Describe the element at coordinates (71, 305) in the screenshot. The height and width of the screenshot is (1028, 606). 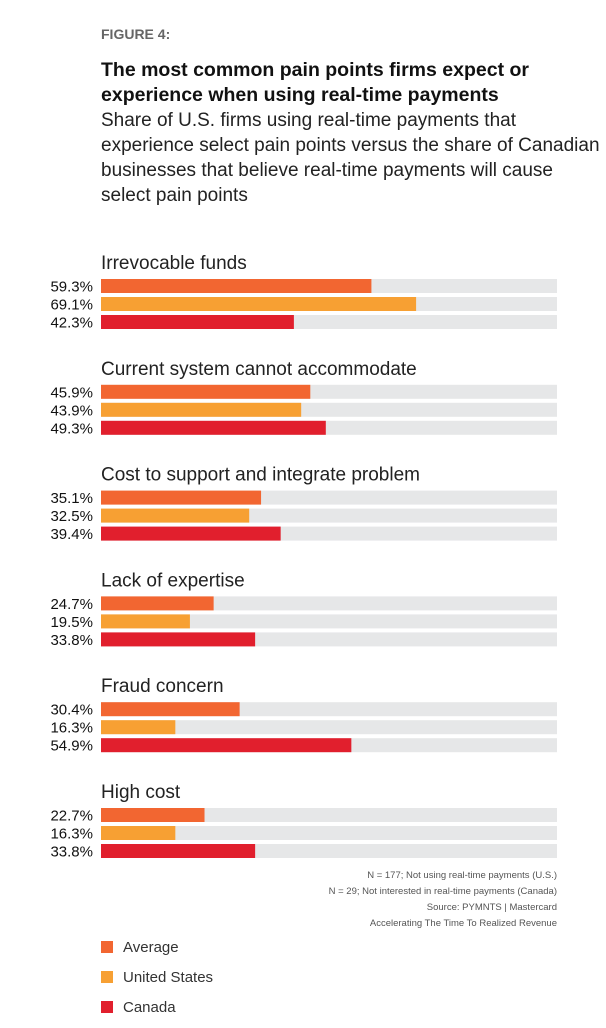
I see `data-label: 69.1%` at that location.